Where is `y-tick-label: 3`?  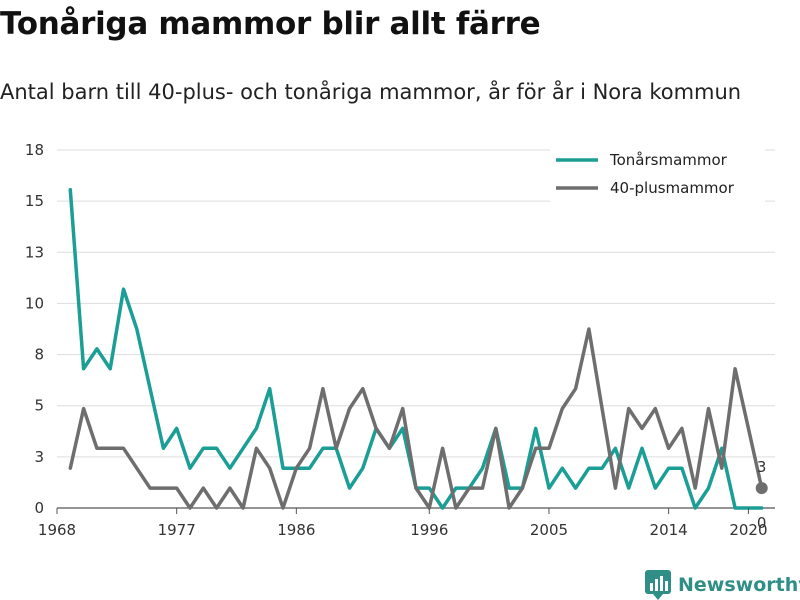 y-tick-label: 3 is located at coordinates (39, 457).